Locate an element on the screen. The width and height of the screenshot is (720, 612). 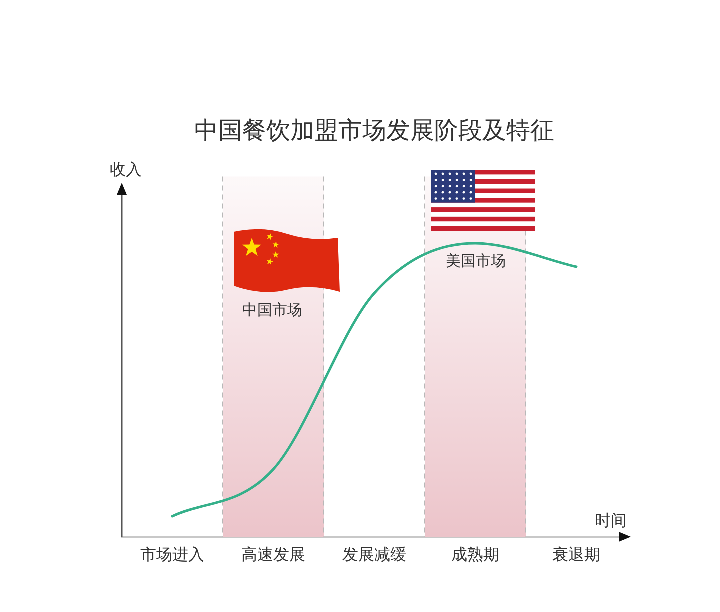
annotation: 美国市场 is located at coordinates (476, 261).